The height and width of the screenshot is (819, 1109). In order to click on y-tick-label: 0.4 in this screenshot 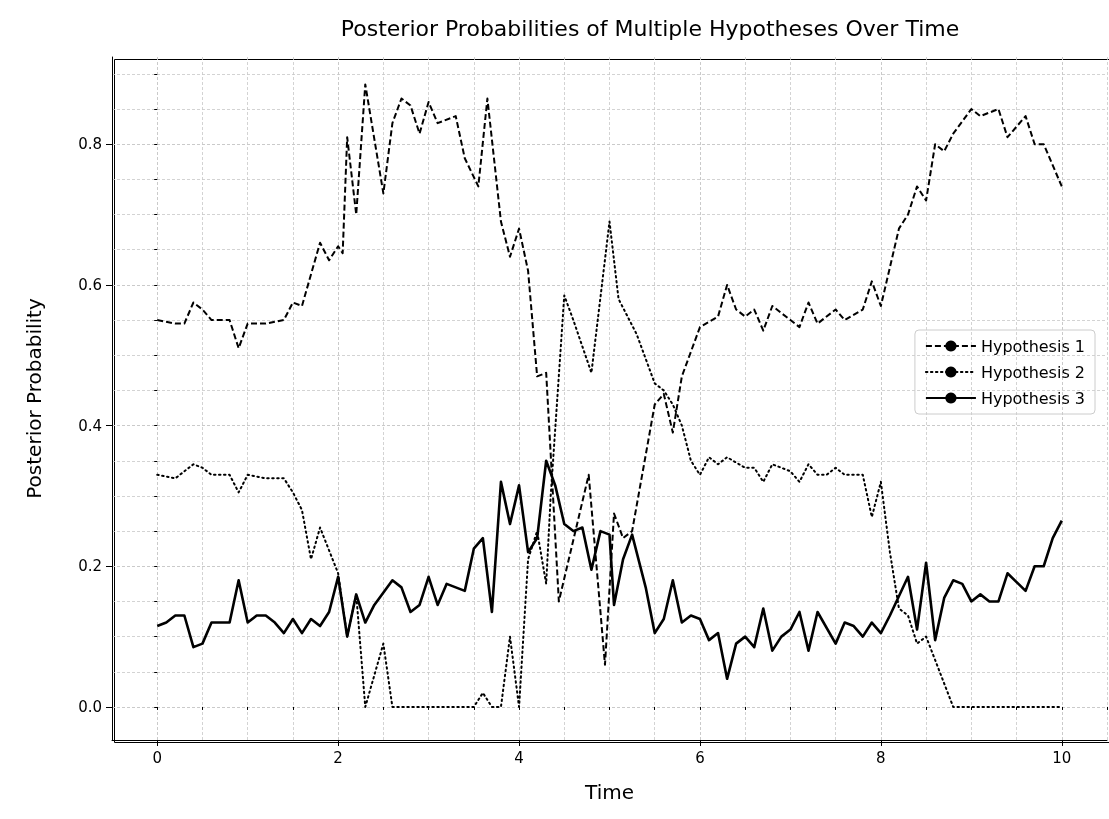, I will do `click(90, 425)`.